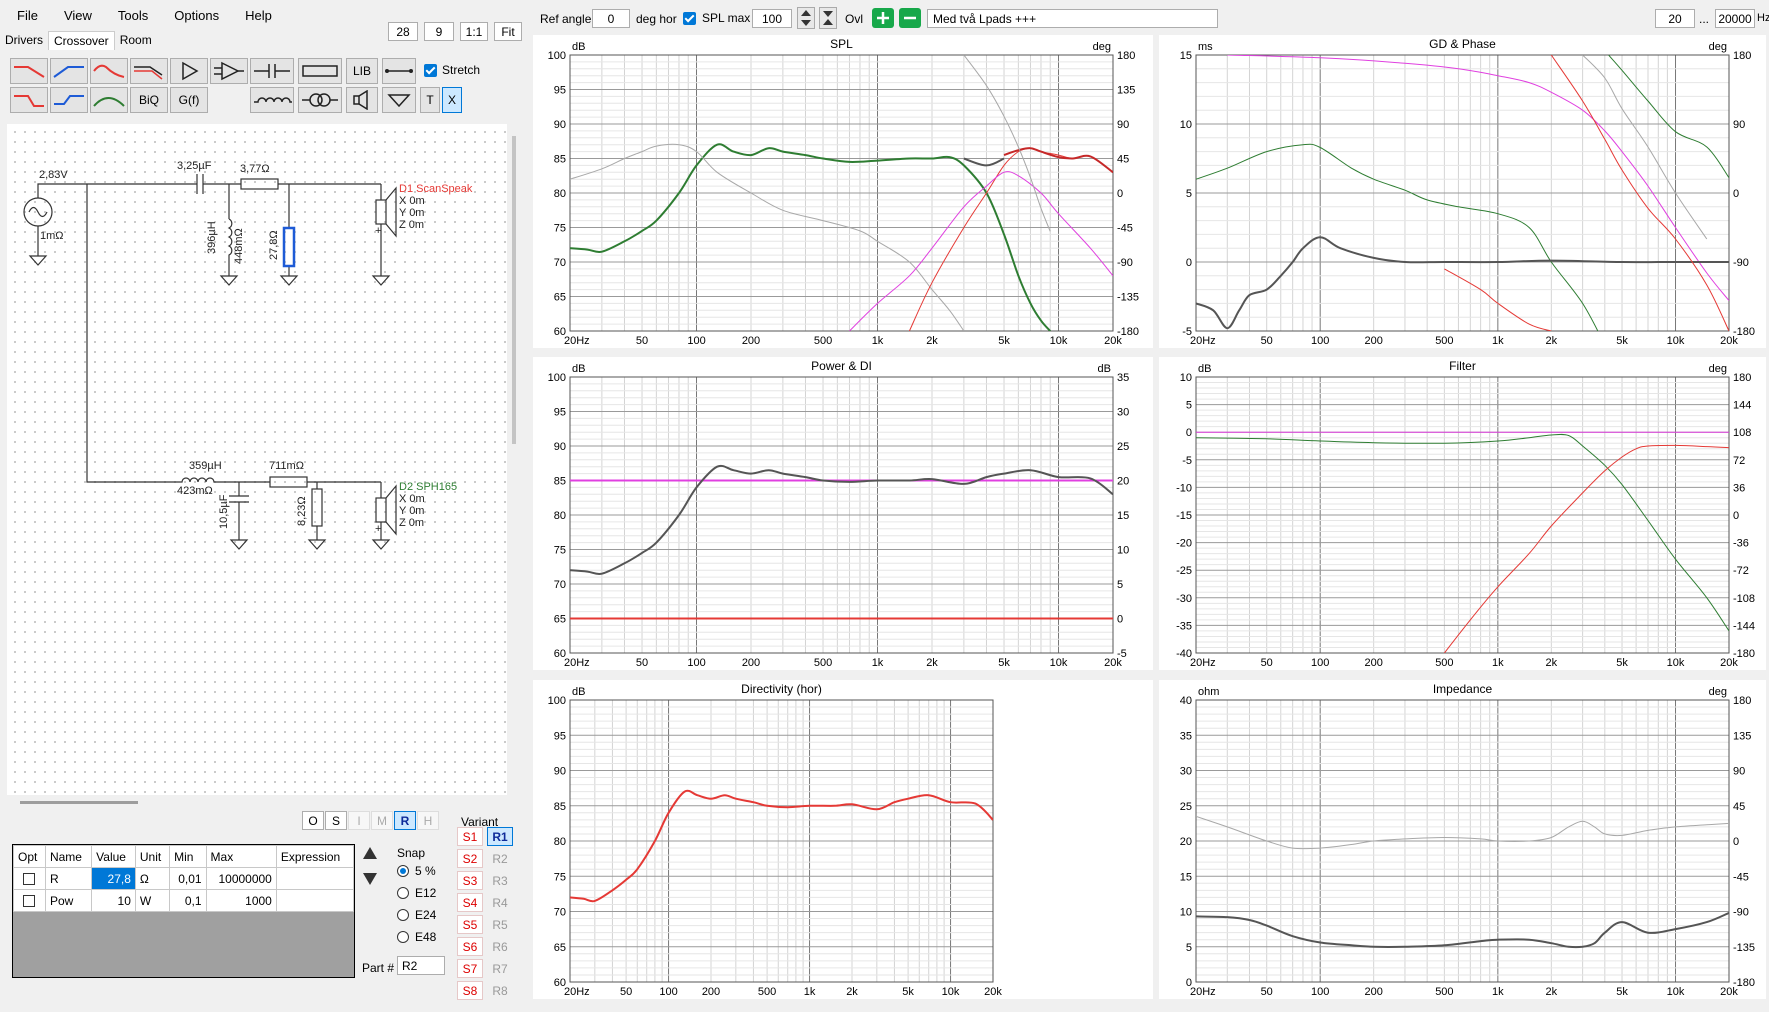  What do you see at coordinates (229, 71) in the screenshot?
I see `buffer-button` at bounding box center [229, 71].